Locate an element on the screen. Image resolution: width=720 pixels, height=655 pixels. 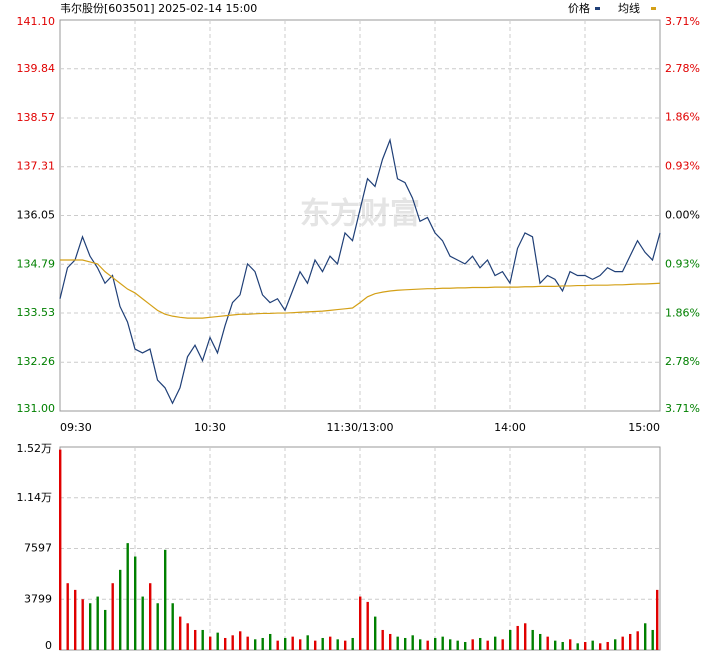
y-tick-label: 141.10 is located at coordinates (36, 21).